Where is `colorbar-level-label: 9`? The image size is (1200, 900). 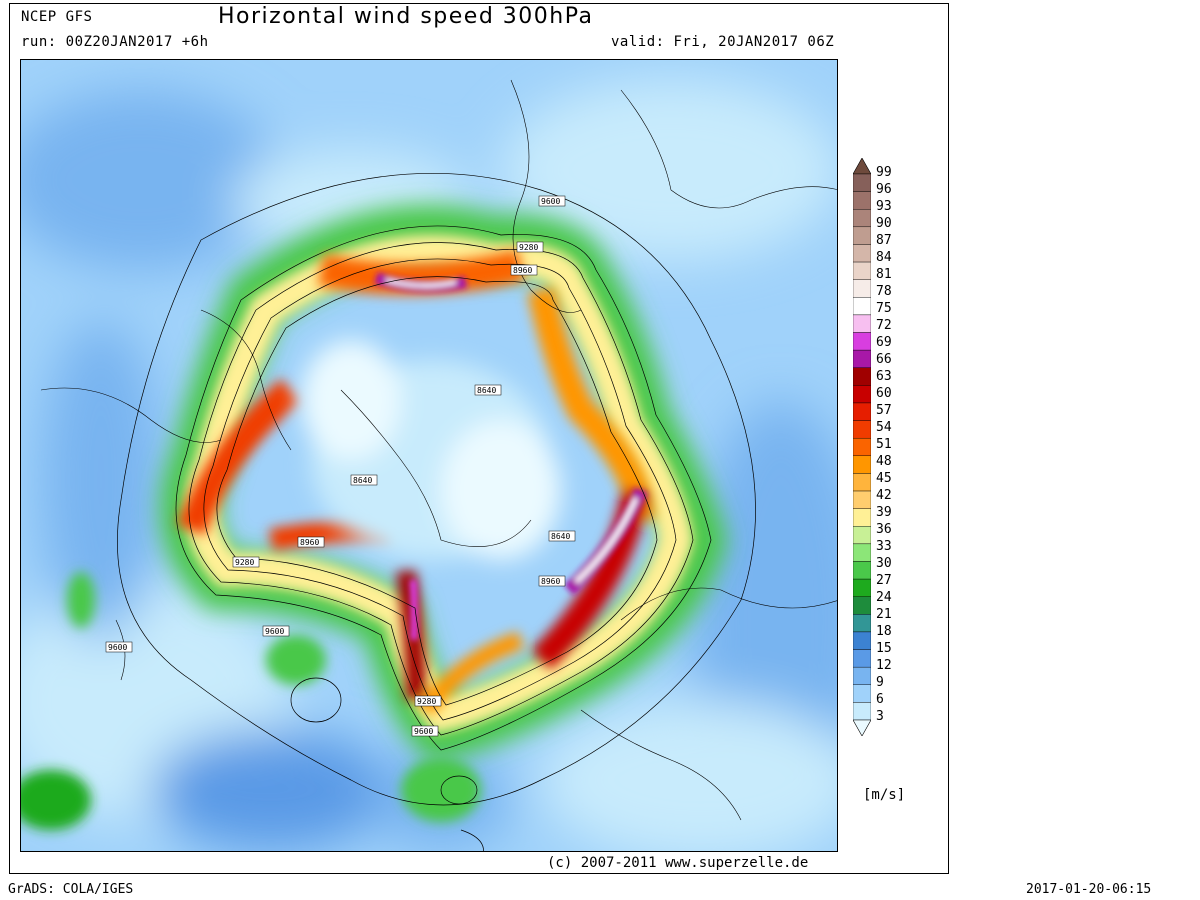 colorbar-level-label: 9 is located at coordinates (880, 682).